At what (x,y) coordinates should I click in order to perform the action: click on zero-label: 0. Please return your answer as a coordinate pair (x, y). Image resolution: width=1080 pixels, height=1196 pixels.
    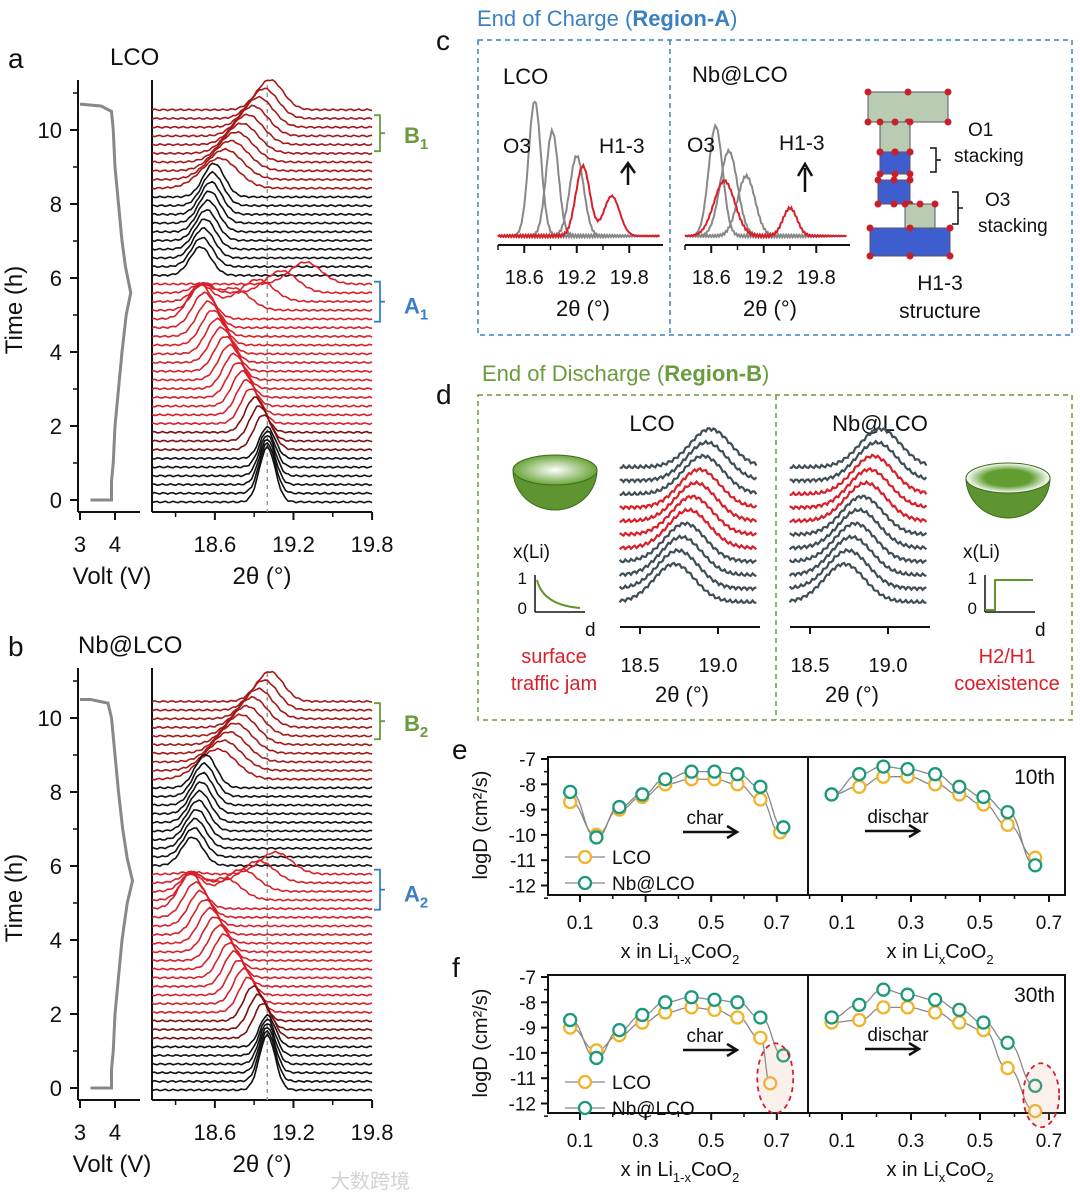
    Looking at the image, I should click on (522, 608).